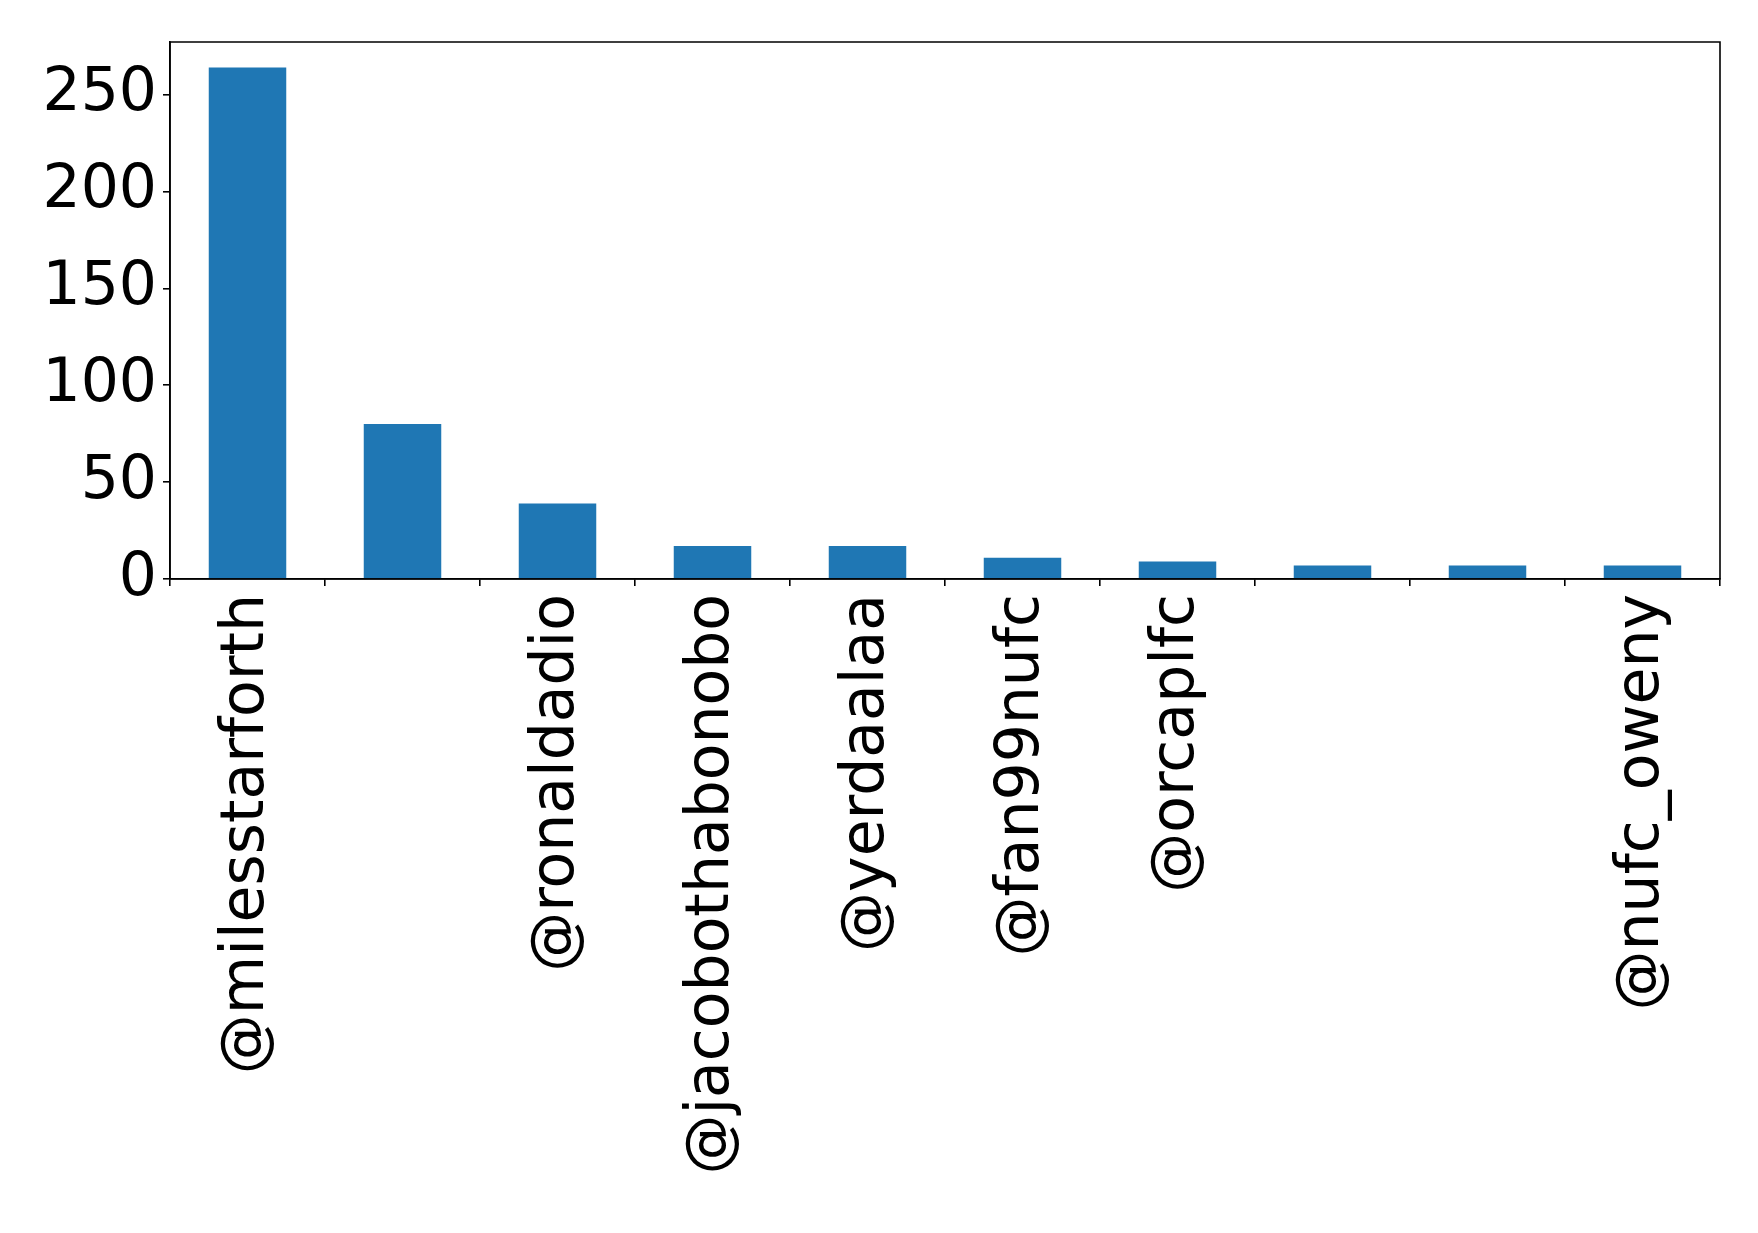 This screenshot has width=1758, height=1233. What do you see at coordinates (1017, 775) in the screenshot?
I see `x-tick-label: @fan99nufc` at bounding box center [1017, 775].